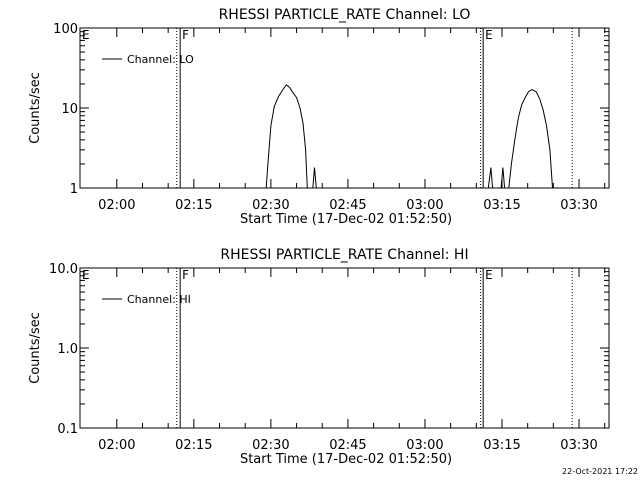  Describe the element at coordinates (345, 15) in the screenshot. I see `chart-title: RHESSI PARTICLE_RATE Channel: LO` at that location.